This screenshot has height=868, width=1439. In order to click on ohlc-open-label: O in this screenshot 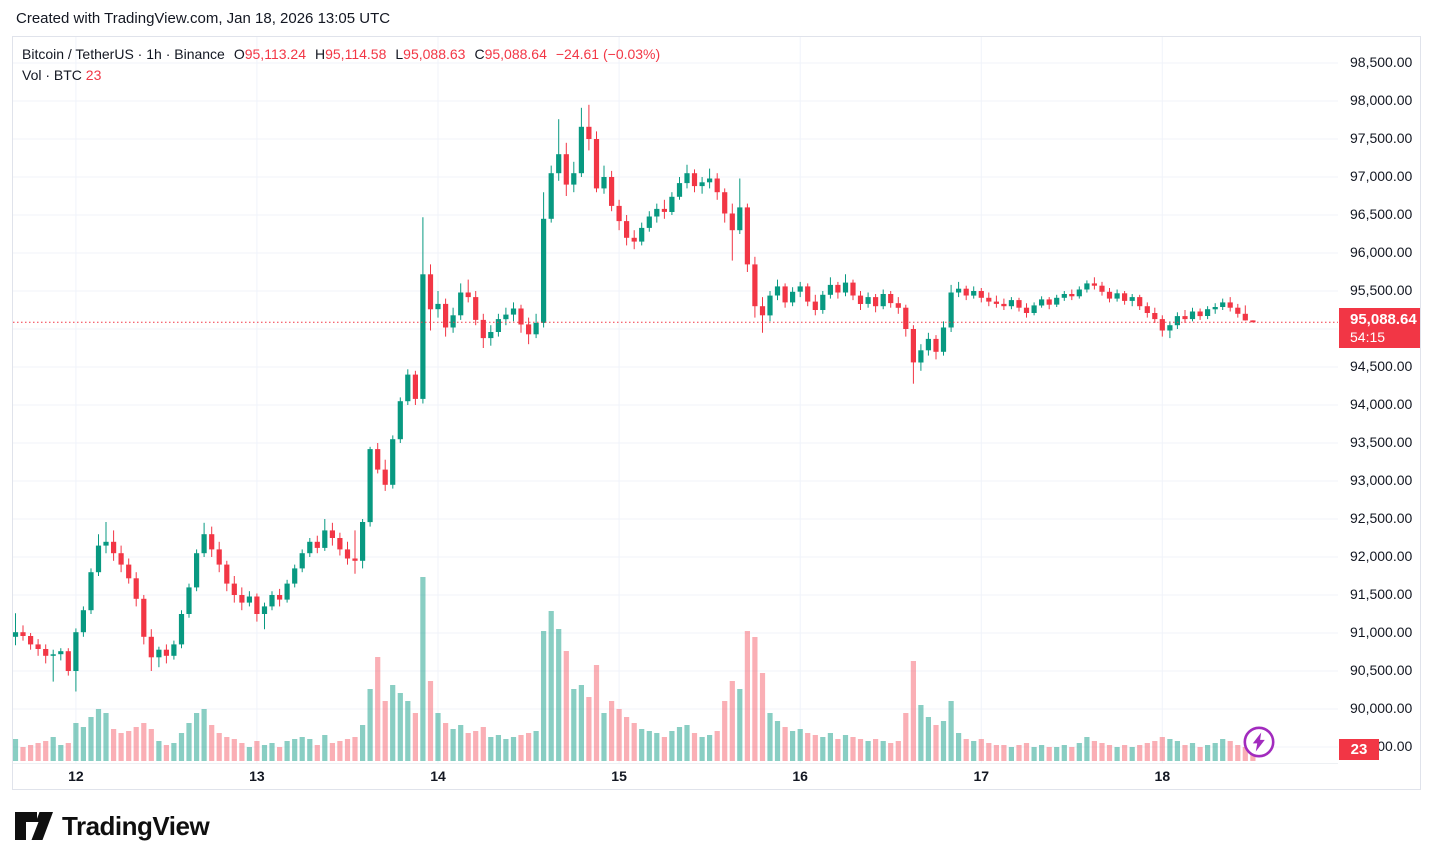, I will do `click(239, 54)`.